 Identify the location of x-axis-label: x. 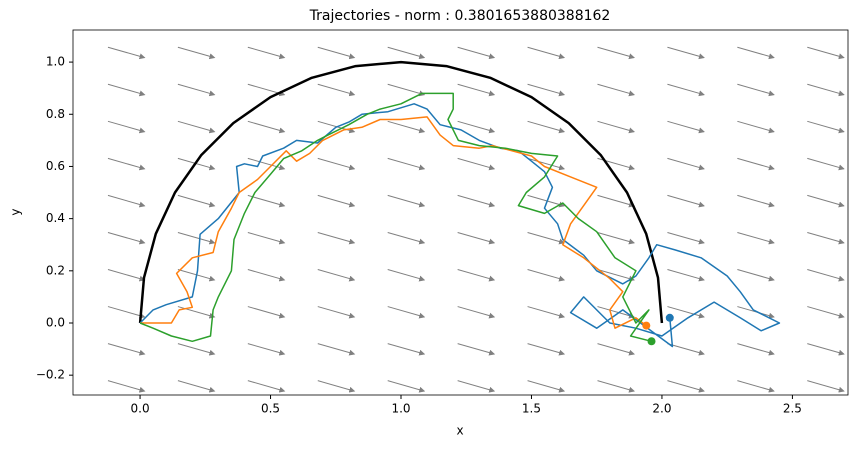
(459, 431).